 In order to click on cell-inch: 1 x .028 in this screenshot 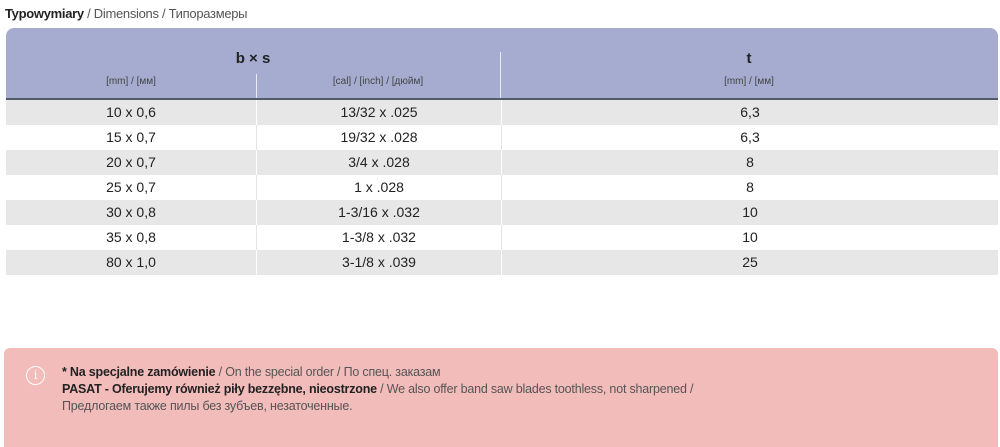, I will do `click(379, 187)`.